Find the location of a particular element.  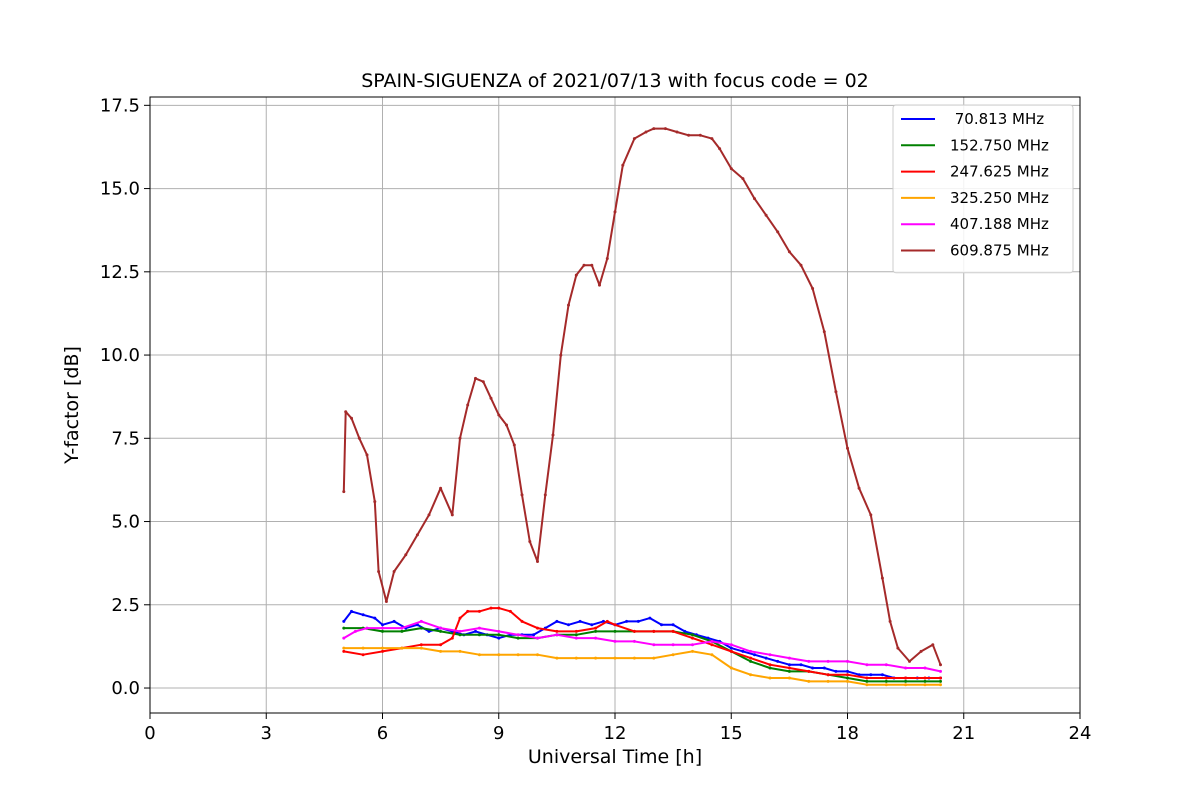

x-tick-label: 0 is located at coordinates (149, 733).